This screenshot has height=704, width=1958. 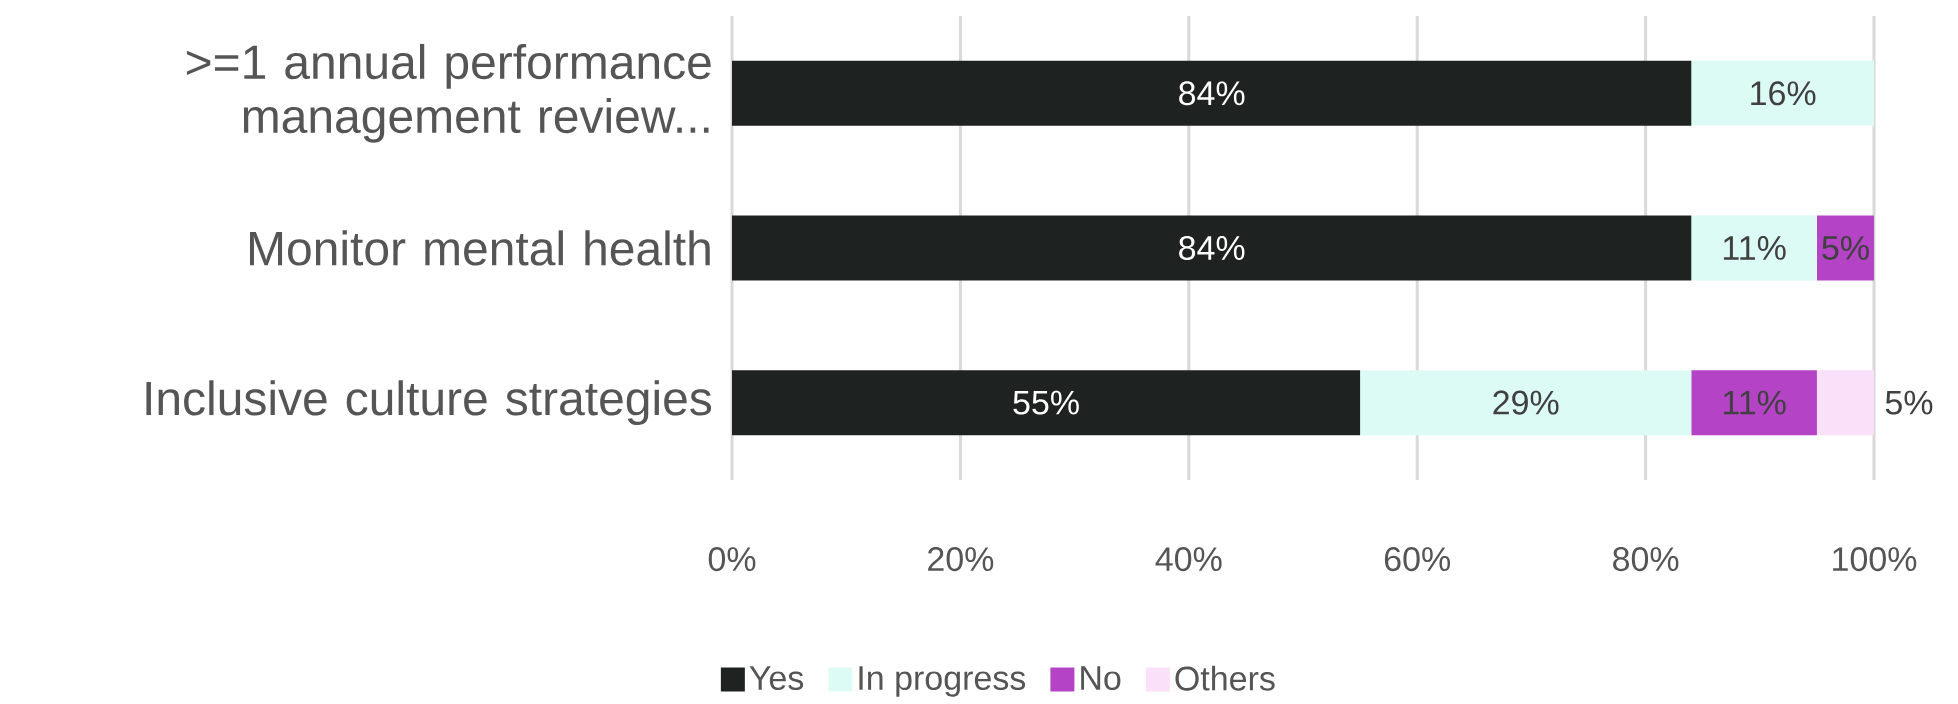 I want to click on legend-label: No, so click(x=1101, y=678).